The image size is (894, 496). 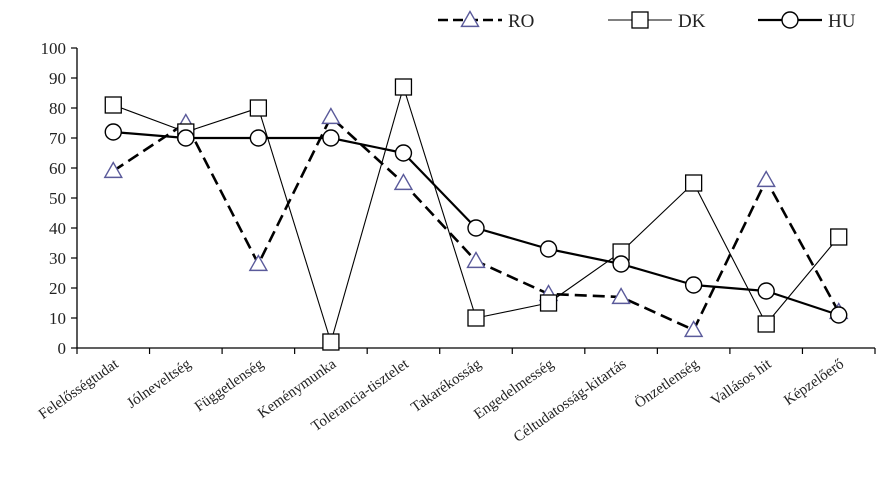 I want to click on legend: RO DK HU, so click(x=647, y=21).